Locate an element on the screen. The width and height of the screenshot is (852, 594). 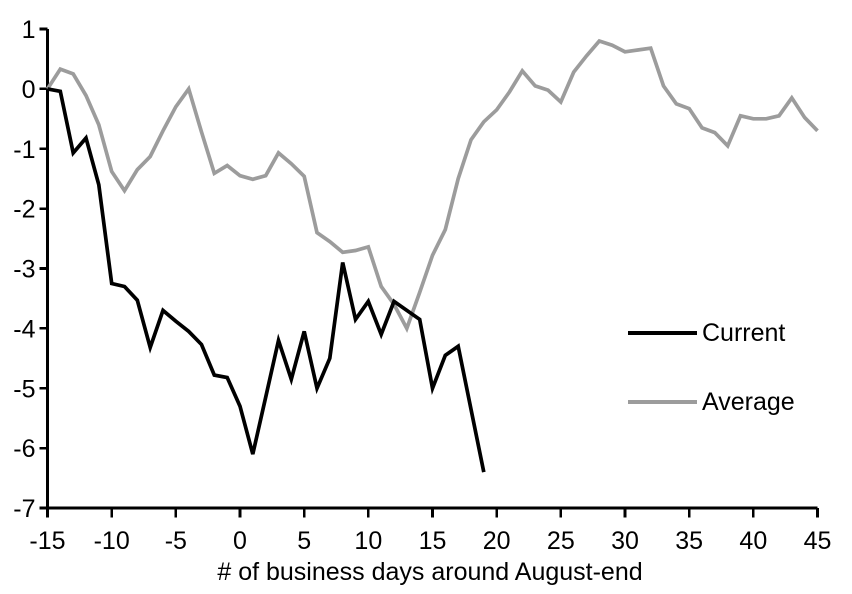
current-line-swatch is located at coordinates (662, 333).